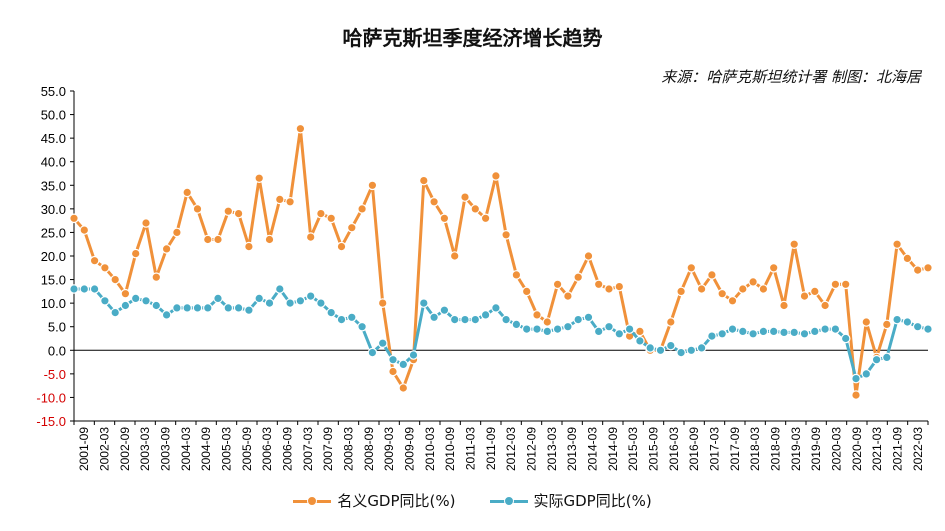 The width and height of the screenshot is (945, 531). Describe the element at coordinates (570, 500) in the screenshot. I see `legend-item-real: 实际GDP同比(%)` at that location.